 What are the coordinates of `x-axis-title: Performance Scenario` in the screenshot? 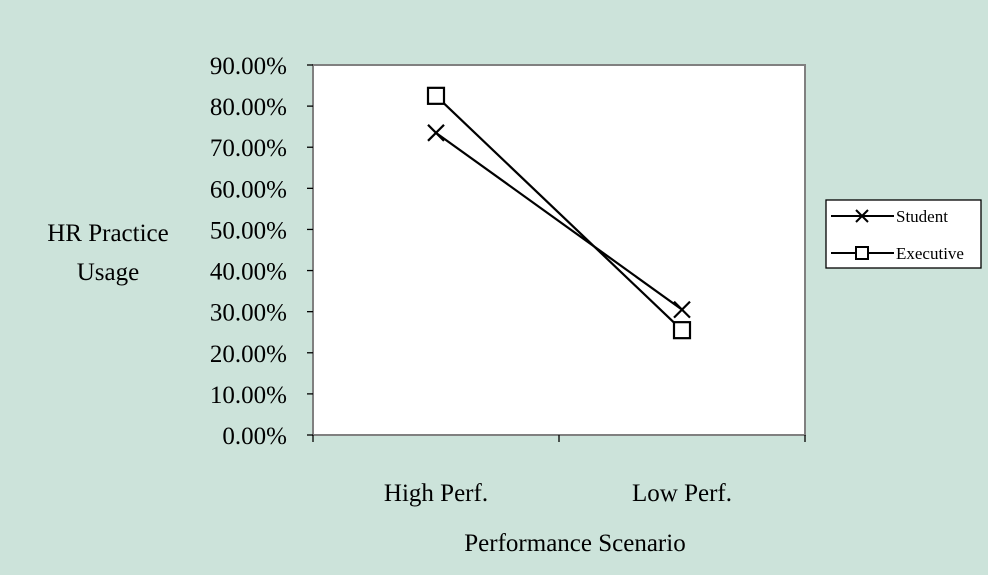 It's located at (574, 543).